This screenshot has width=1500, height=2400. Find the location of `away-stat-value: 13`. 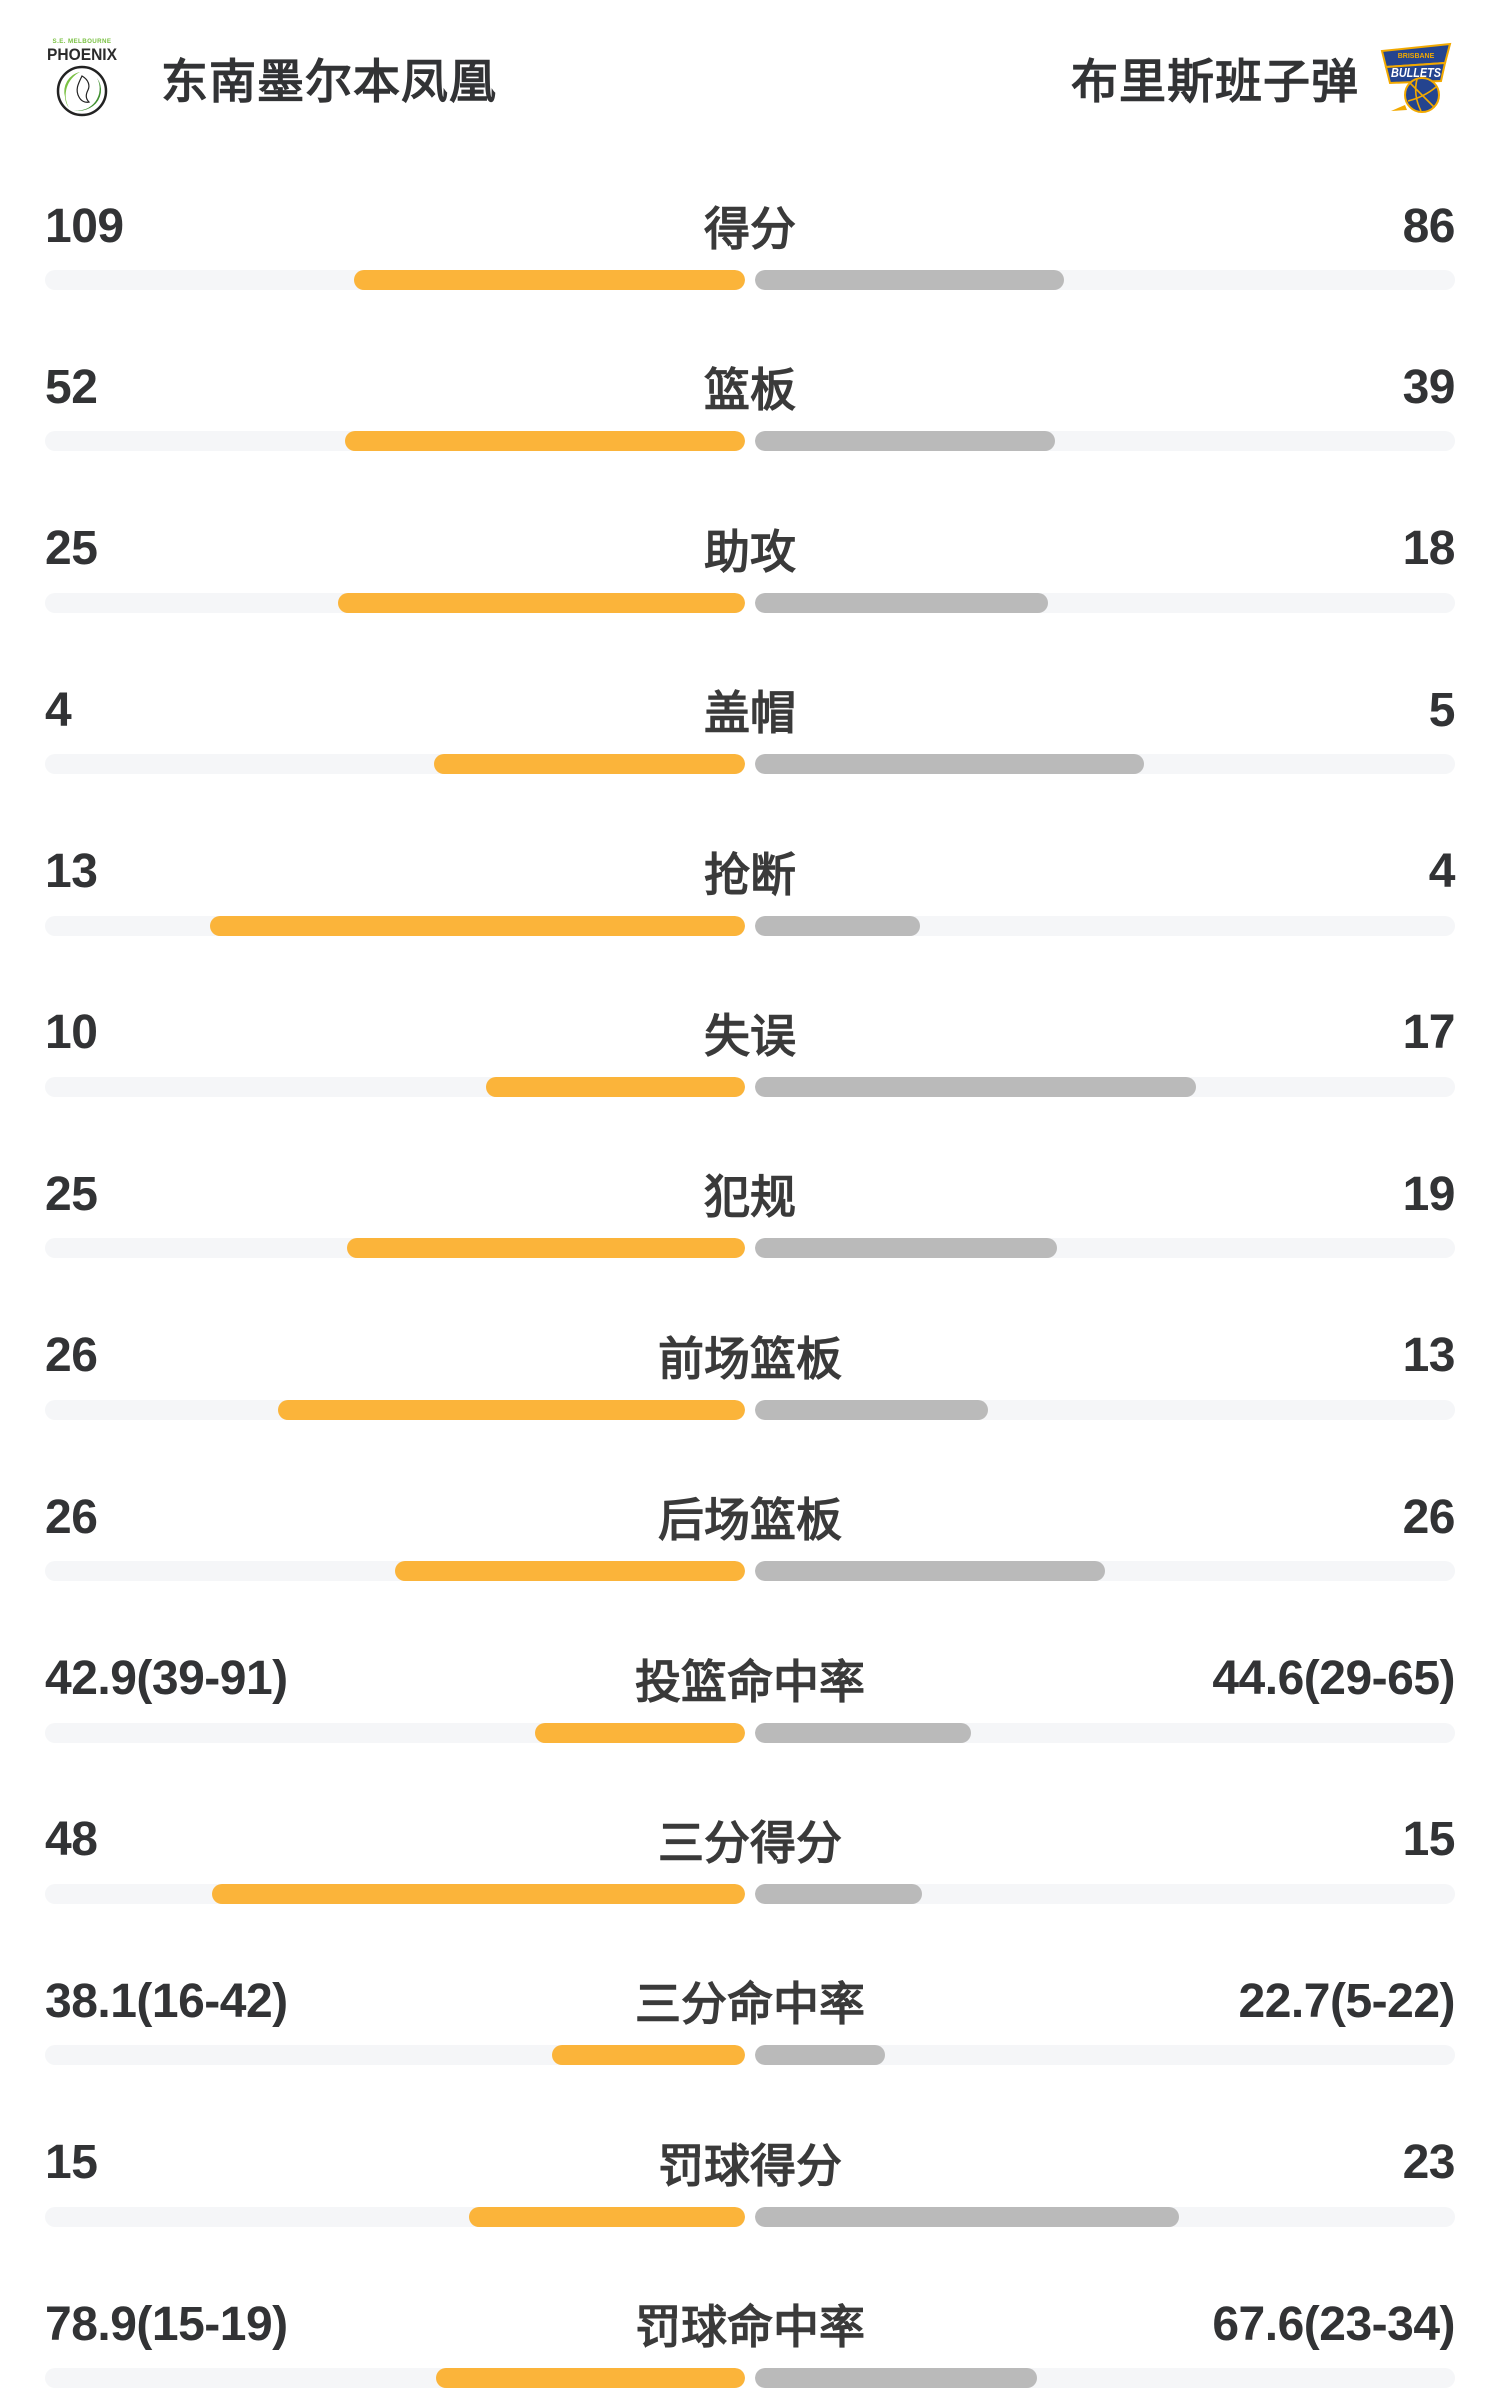

away-stat-value: 13 is located at coordinates (1429, 1356).